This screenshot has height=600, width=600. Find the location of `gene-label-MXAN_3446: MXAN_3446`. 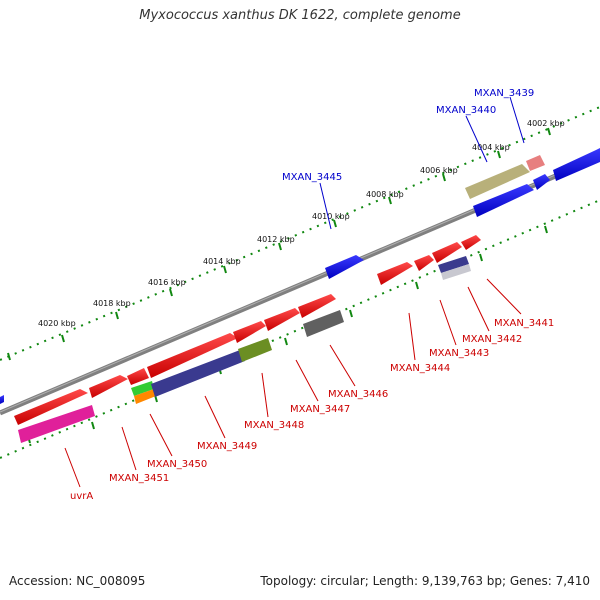

gene-label-MXAN_3446: MXAN_3446 is located at coordinates (358, 394).